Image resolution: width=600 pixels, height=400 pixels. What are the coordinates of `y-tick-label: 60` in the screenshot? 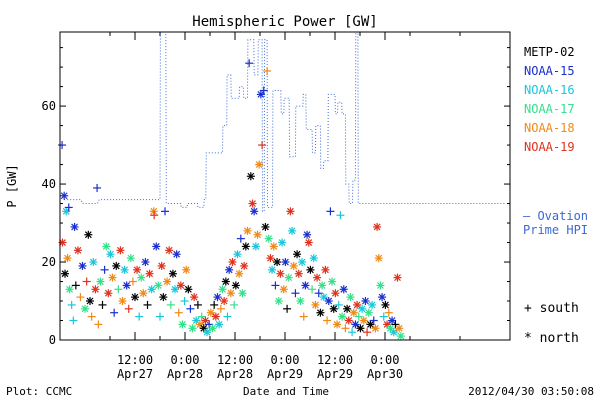 It's located at (49, 106).